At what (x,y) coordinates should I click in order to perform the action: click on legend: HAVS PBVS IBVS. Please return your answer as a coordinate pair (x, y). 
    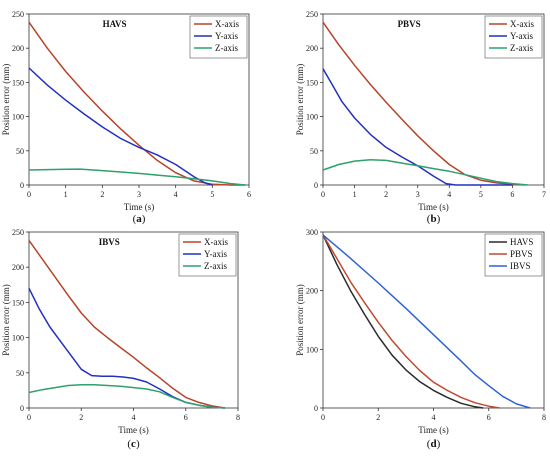
    Looking at the image, I should click on (513, 255).